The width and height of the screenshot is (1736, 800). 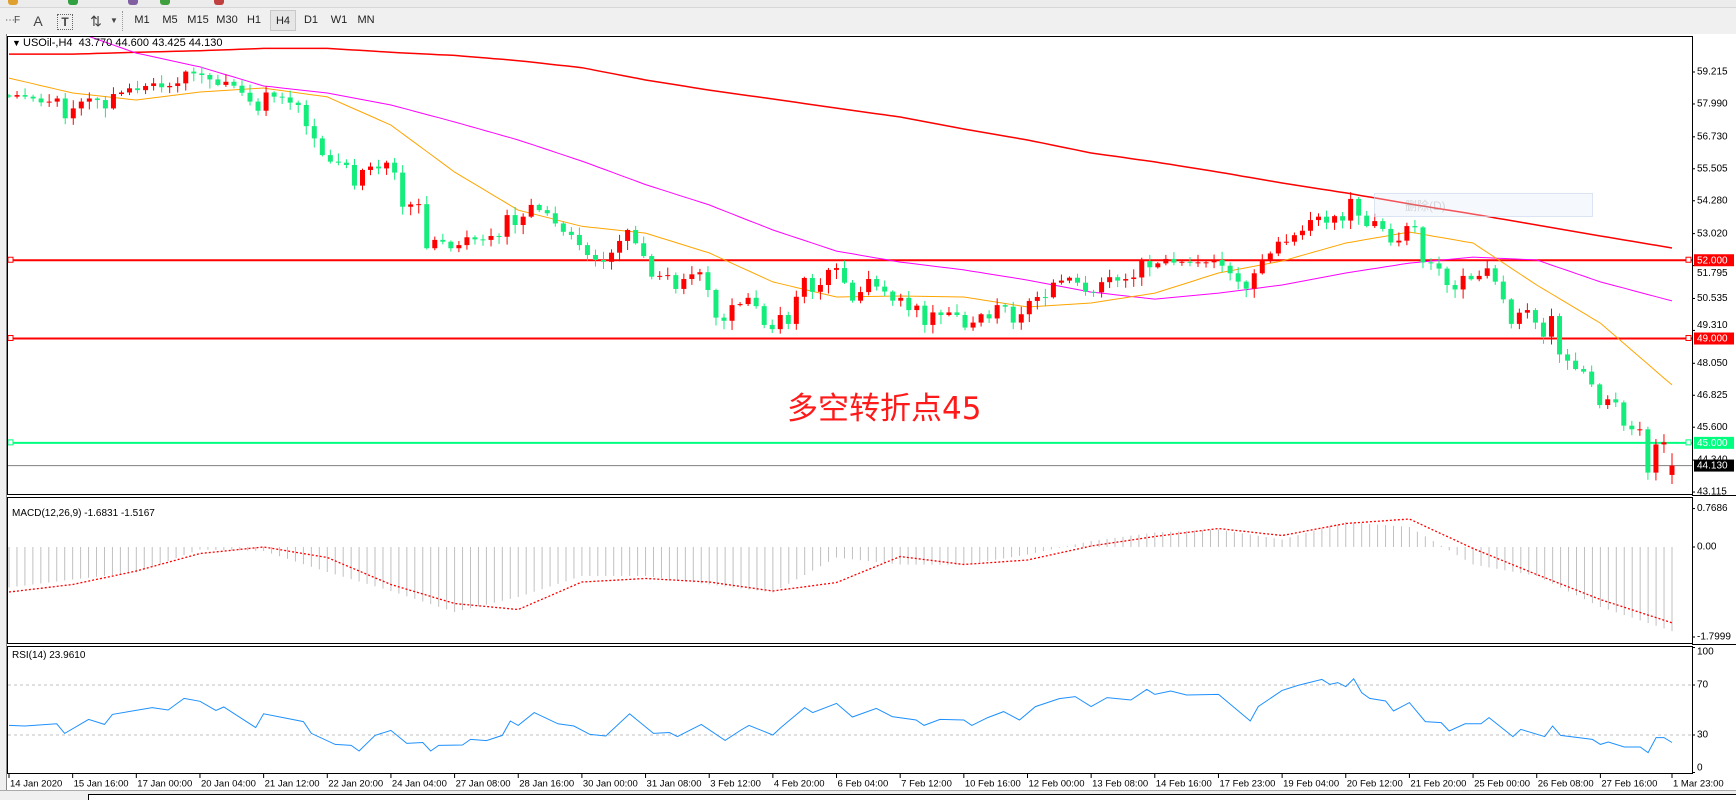 I want to click on time-axis-label: 3 Feb 12:00, so click(x=735, y=784).